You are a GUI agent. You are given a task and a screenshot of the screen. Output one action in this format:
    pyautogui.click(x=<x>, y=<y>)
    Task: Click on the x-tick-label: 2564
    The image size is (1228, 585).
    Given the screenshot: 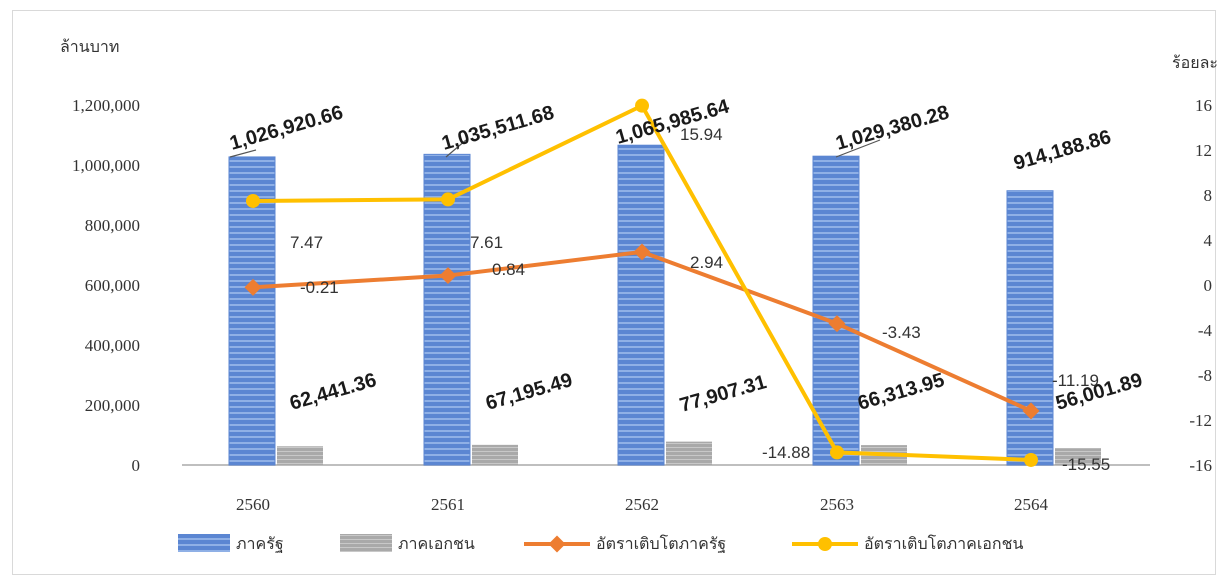 What is the action you would take?
    pyautogui.click(x=1031, y=504)
    